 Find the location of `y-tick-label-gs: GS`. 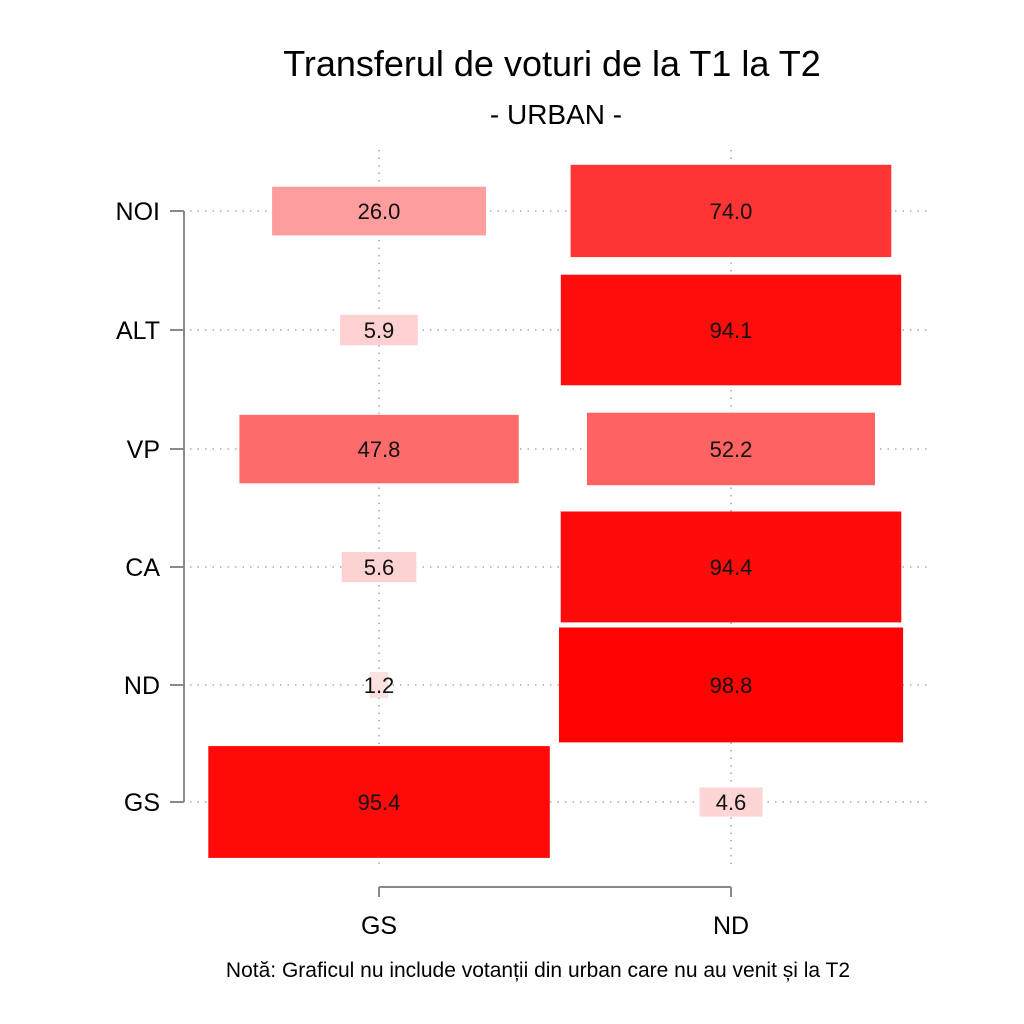

y-tick-label-gs: GS is located at coordinates (142, 803).